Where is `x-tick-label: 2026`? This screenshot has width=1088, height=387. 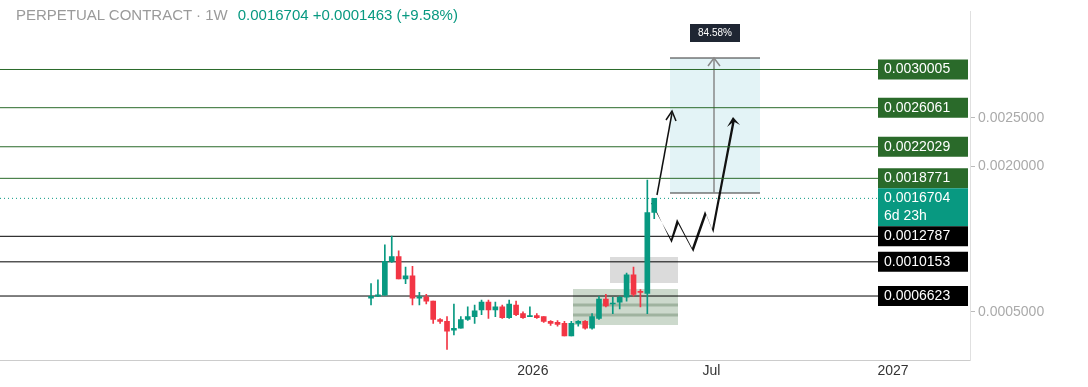 x-tick-label: 2026 is located at coordinates (533, 370).